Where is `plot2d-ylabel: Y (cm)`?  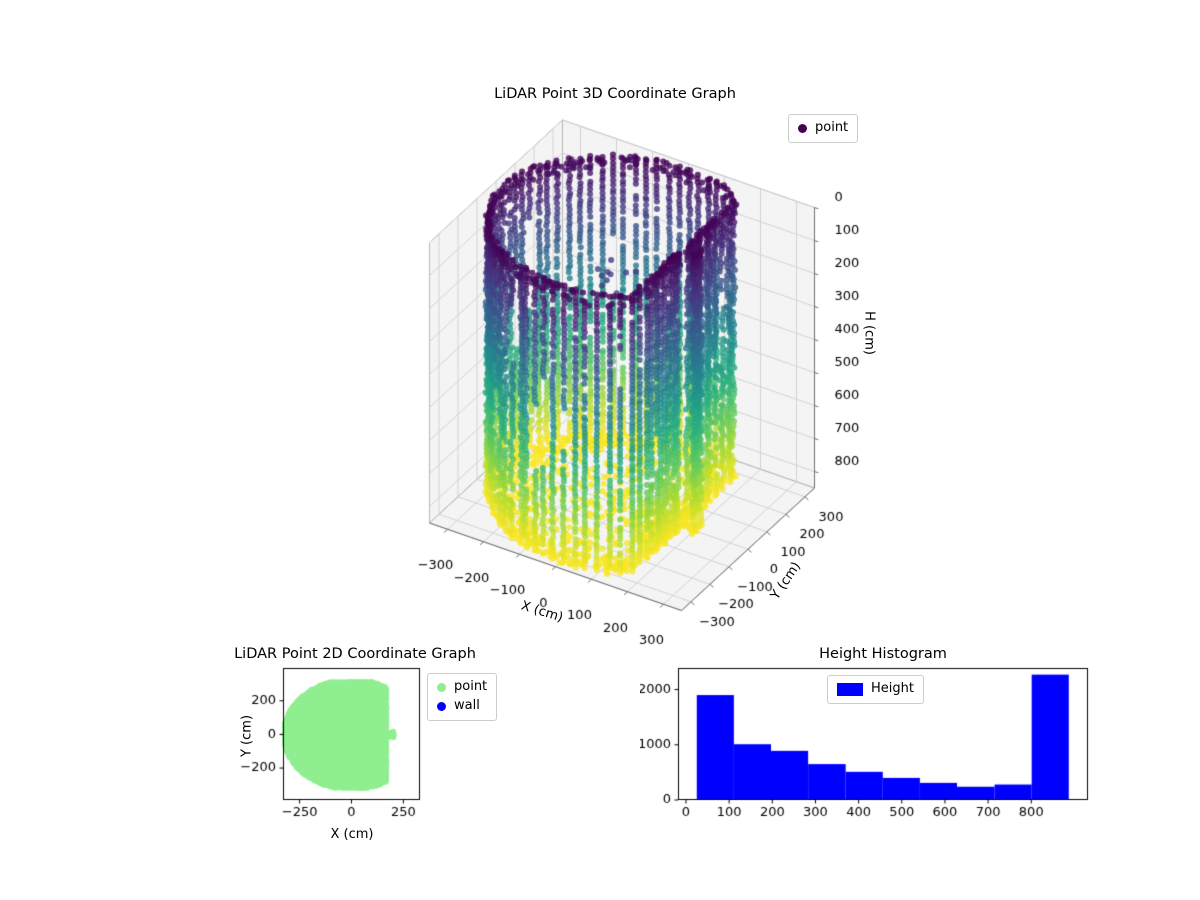
plot2d-ylabel: Y (cm) is located at coordinates (247, 736).